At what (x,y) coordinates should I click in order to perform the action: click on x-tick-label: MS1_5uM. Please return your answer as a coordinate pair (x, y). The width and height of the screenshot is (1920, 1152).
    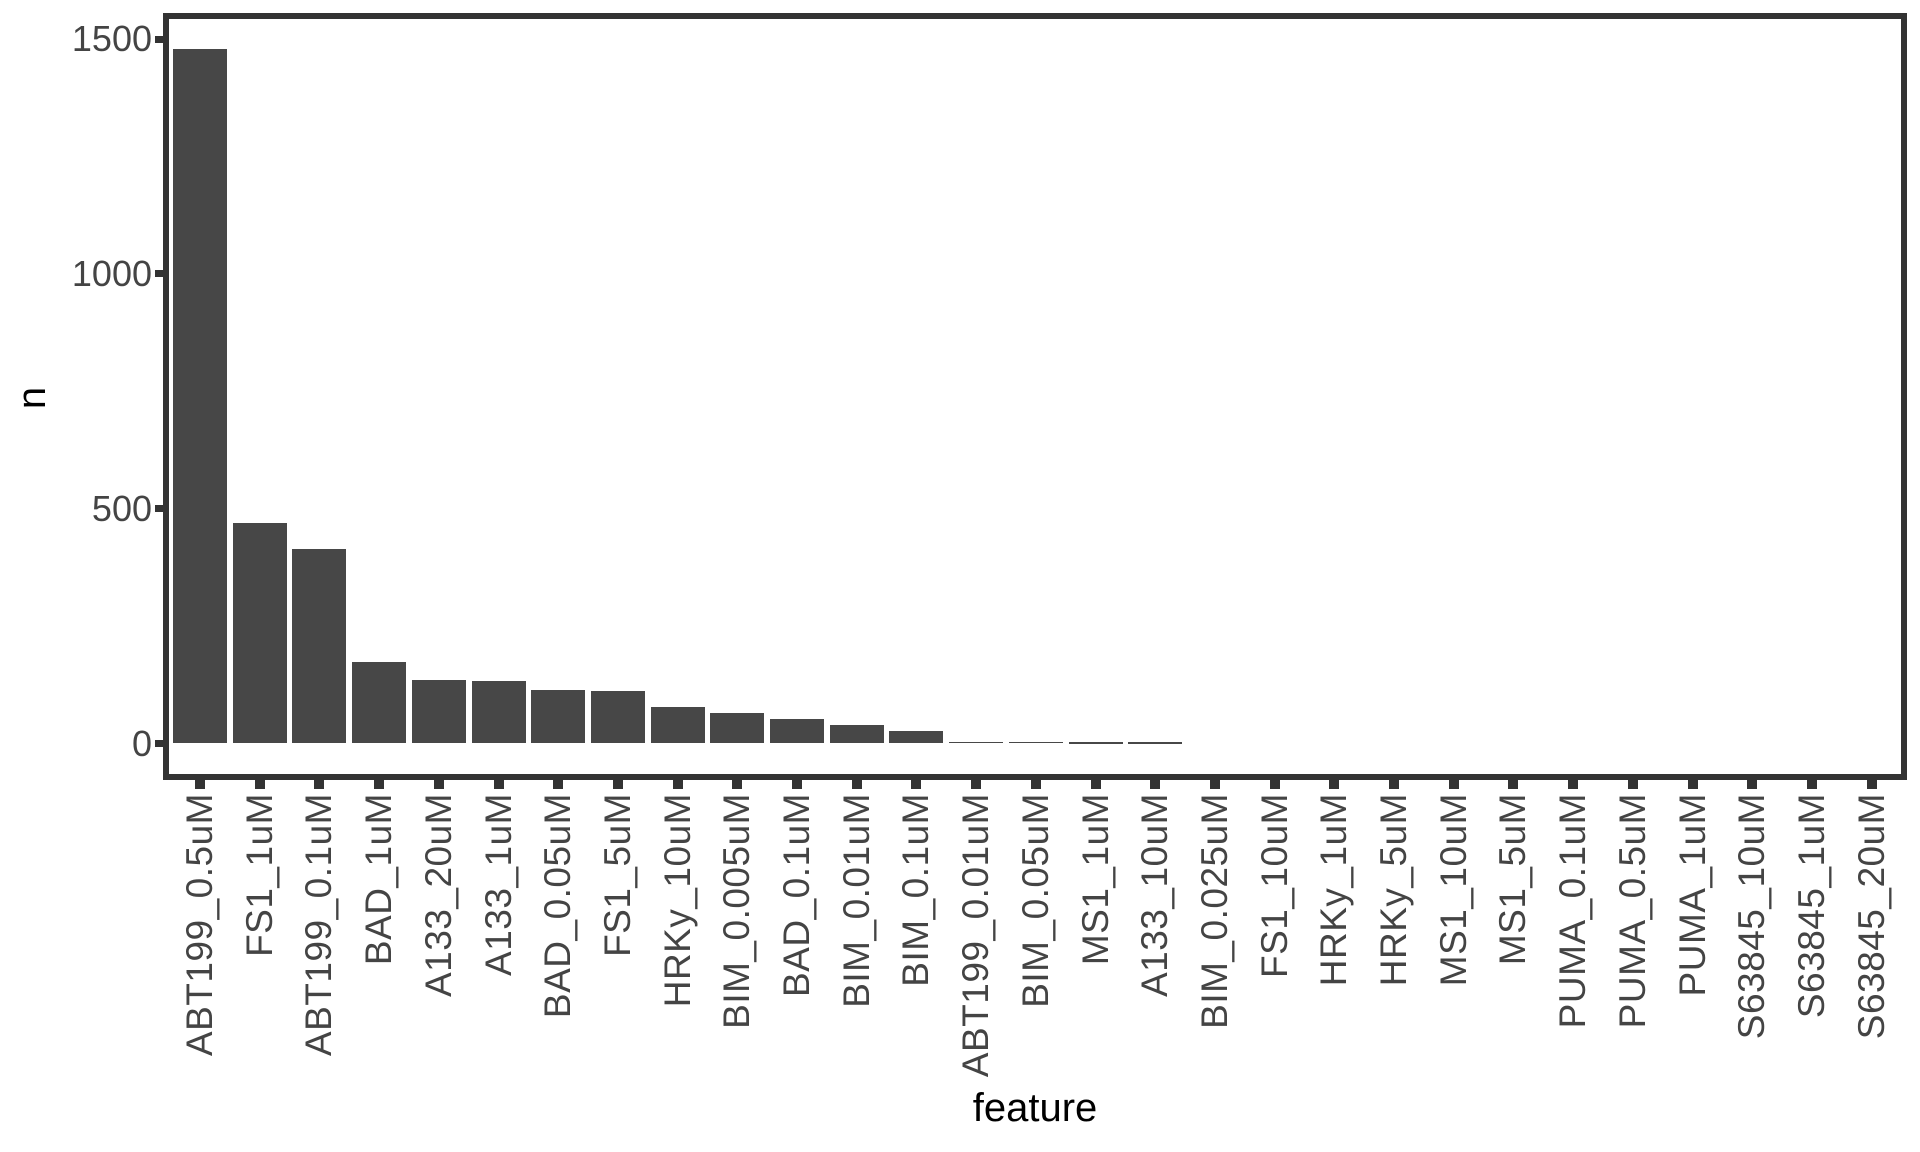
    Looking at the image, I should click on (1513, 879).